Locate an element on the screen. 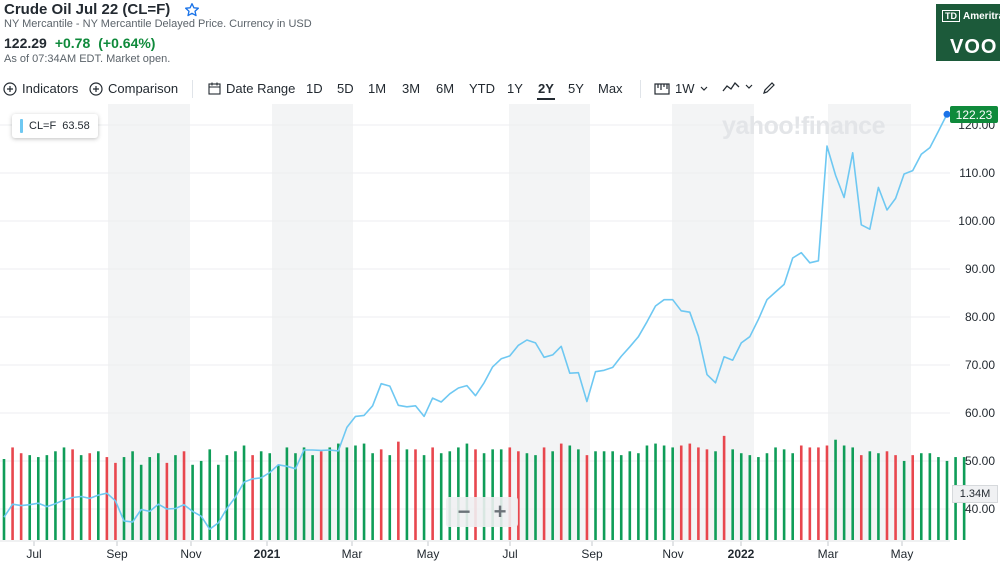  range-ytd: YTD is located at coordinates (482, 88).